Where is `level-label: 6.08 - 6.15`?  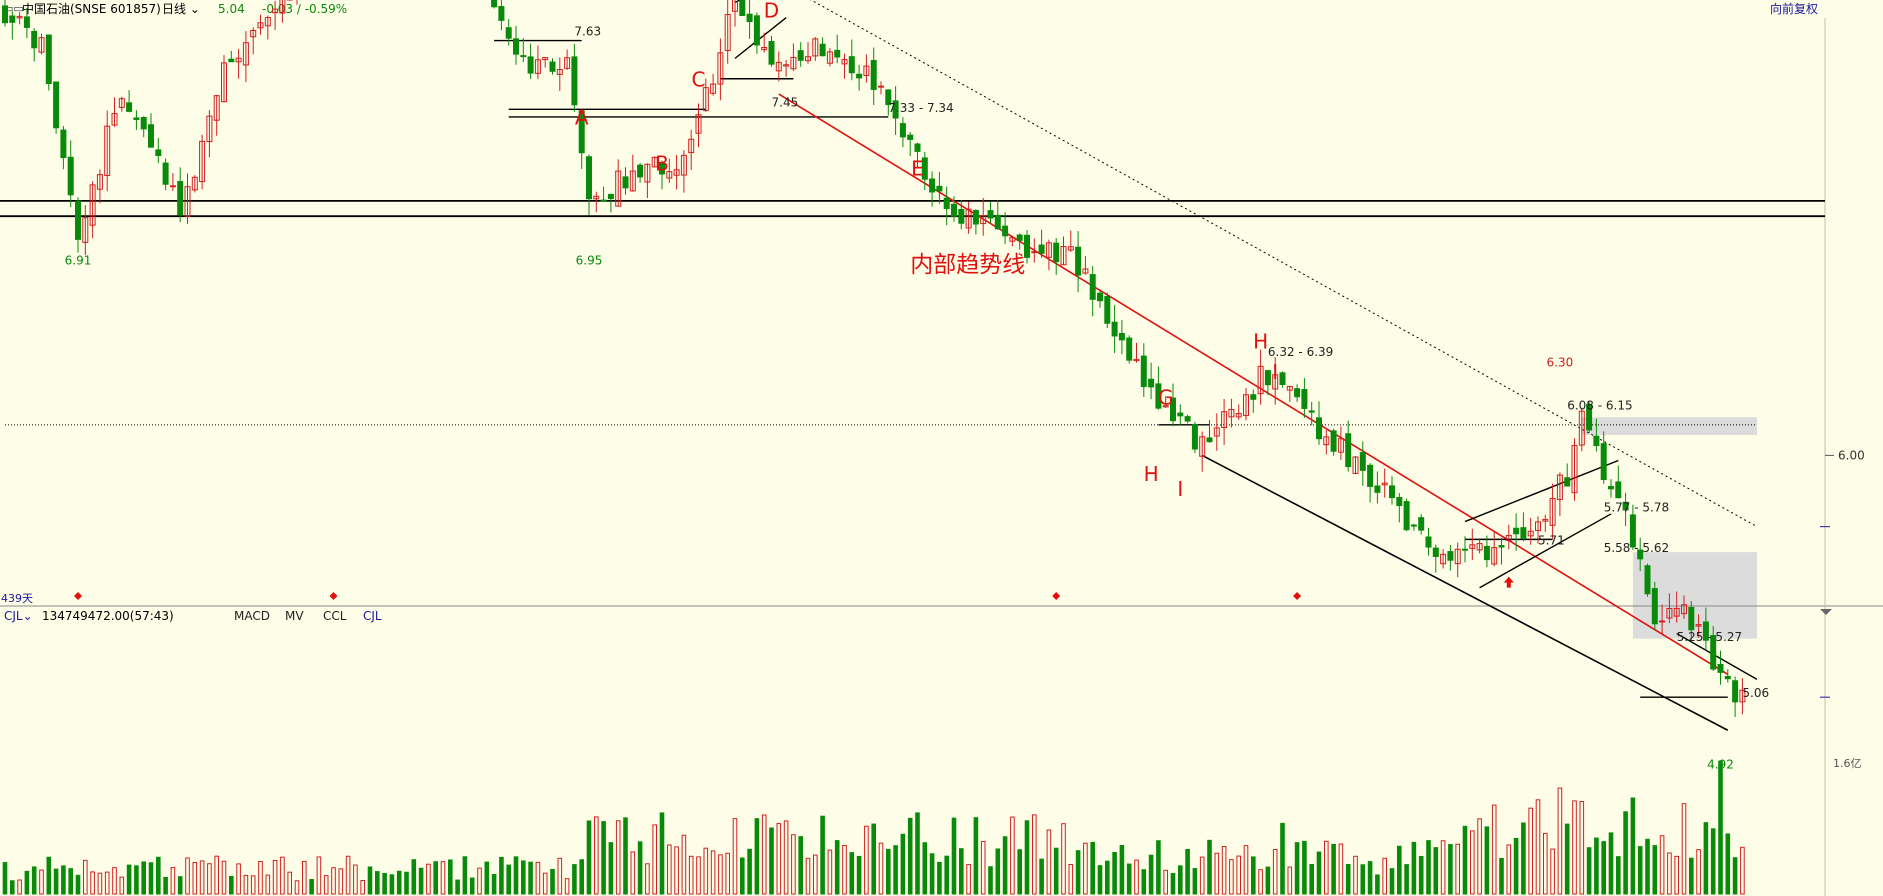
level-label: 6.08 - 6.15 is located at coordinates (1599, 406).